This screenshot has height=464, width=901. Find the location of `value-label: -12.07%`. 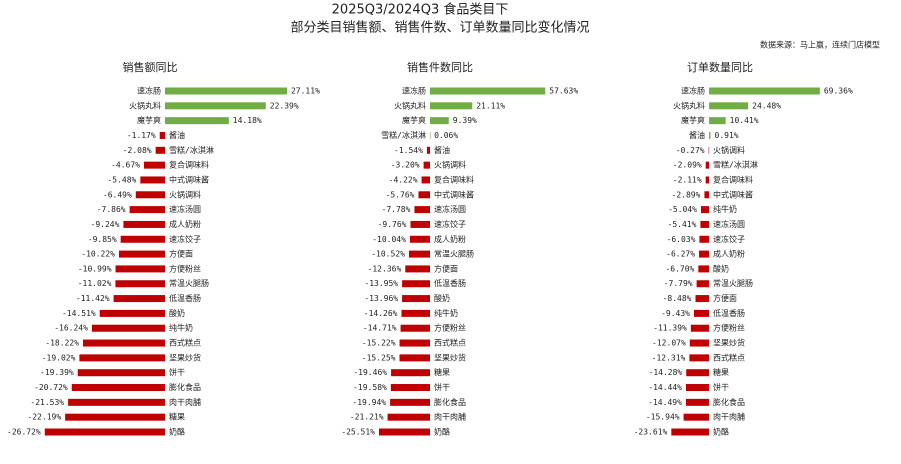

value-label: -12.07% is located at coordinates (669, 343).